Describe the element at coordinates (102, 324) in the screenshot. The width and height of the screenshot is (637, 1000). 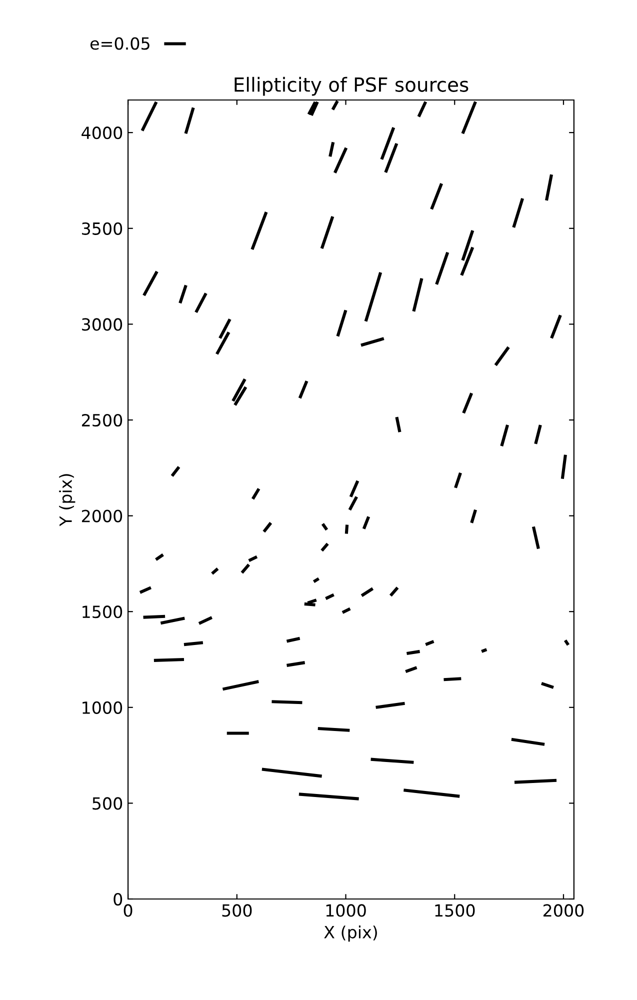
I see `y-tick-label: 3000` at that location.